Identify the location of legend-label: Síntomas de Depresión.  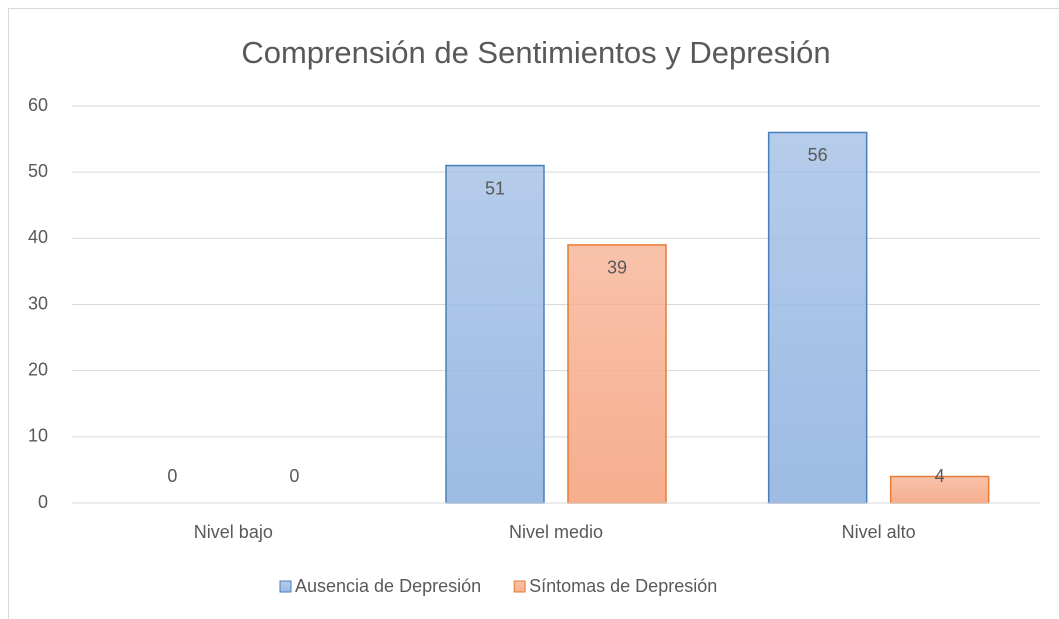
(623, 586).